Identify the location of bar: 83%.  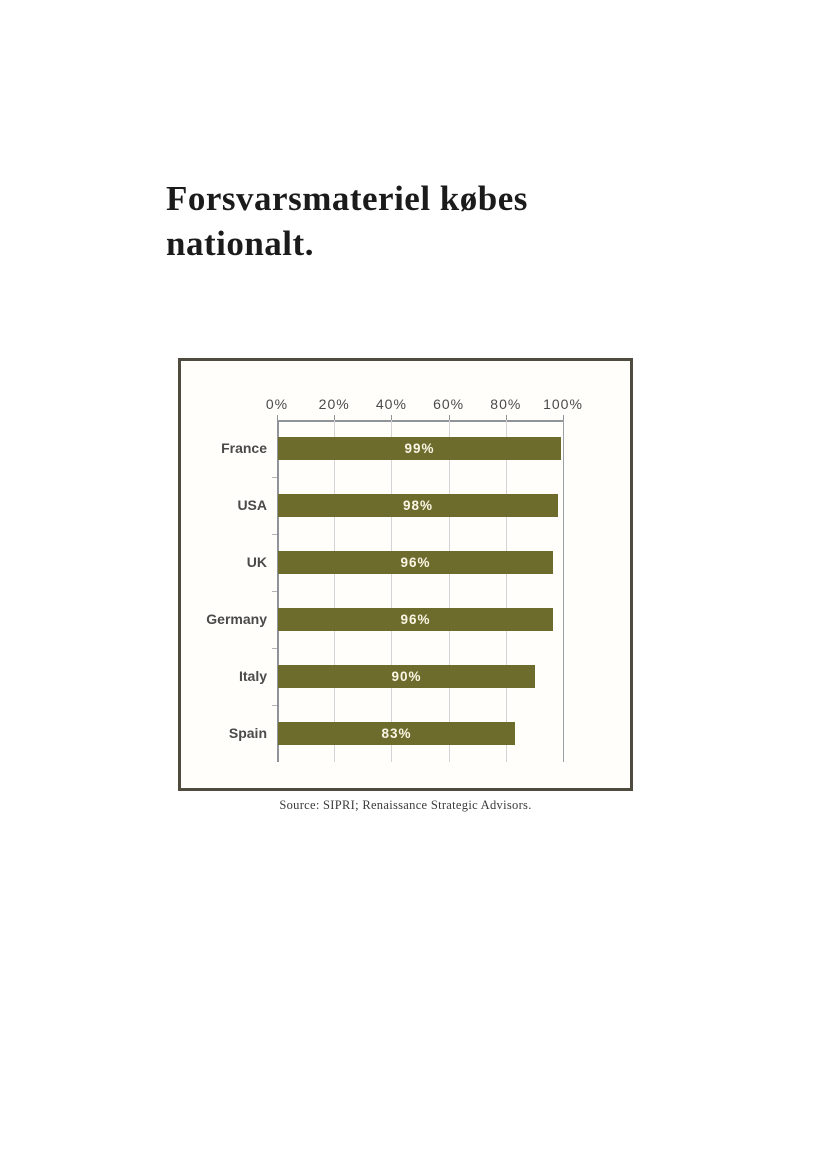
(396, 733).